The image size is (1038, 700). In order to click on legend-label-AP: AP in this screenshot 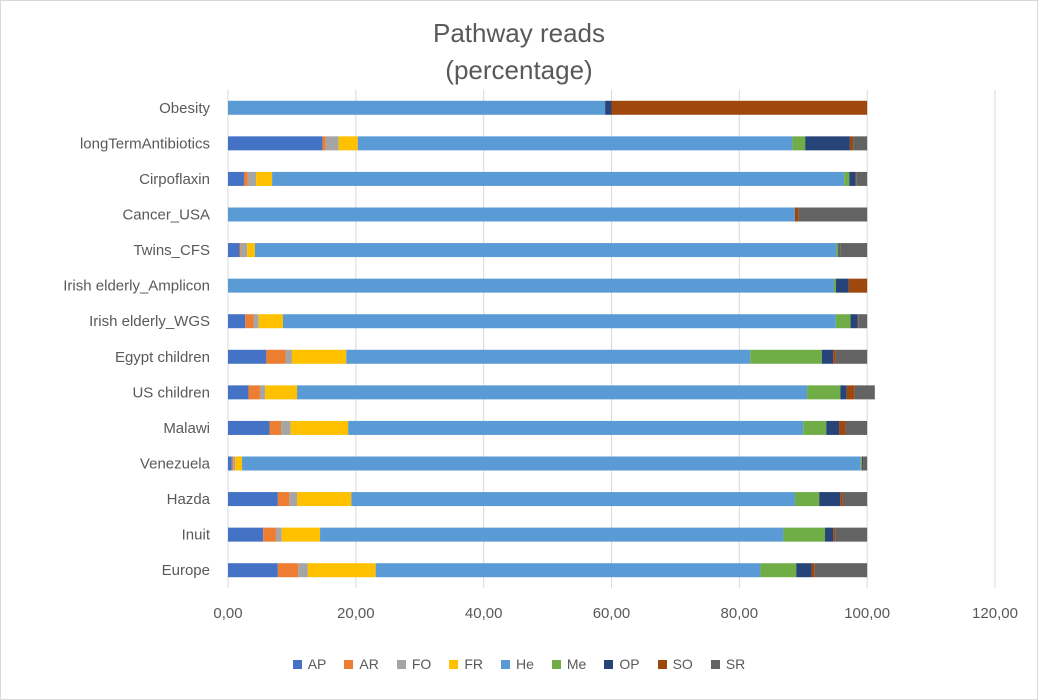, I will do `click(317, 664)`.